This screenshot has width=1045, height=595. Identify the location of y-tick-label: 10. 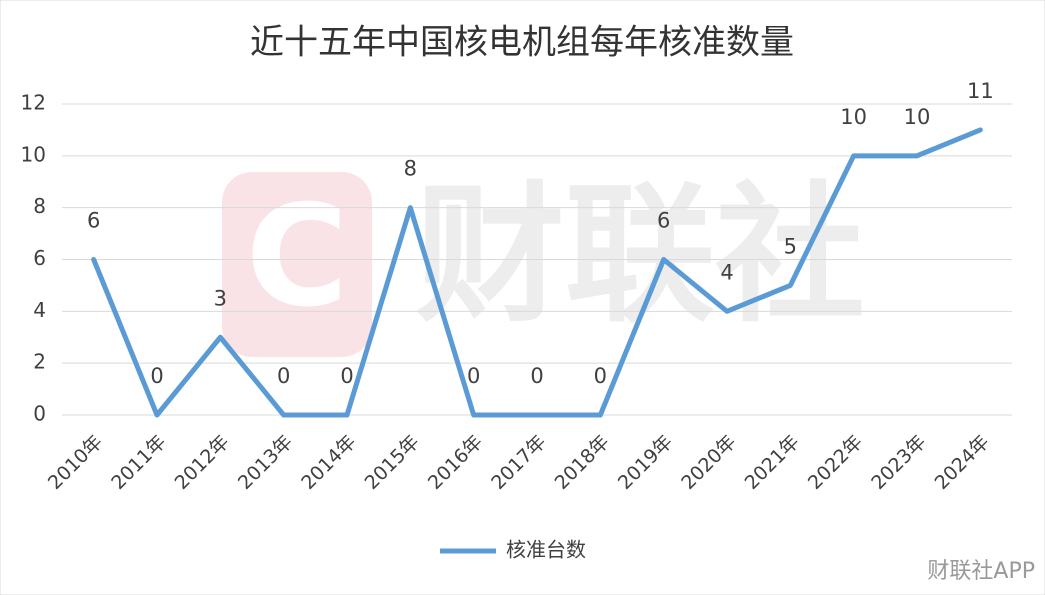
(33, 154).